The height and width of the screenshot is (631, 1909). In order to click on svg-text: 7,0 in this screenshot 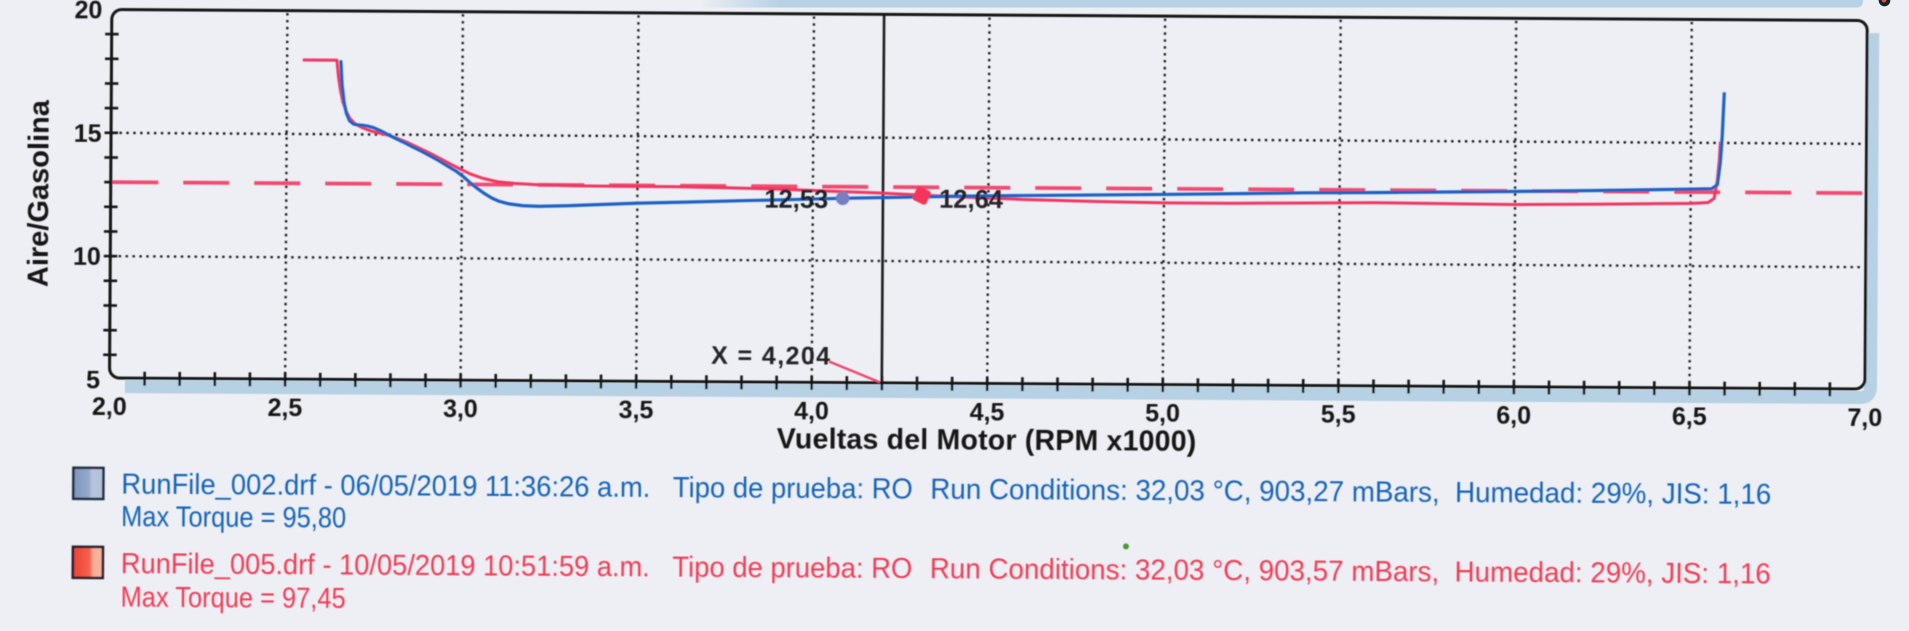, I will do `click(1864, 418)`.